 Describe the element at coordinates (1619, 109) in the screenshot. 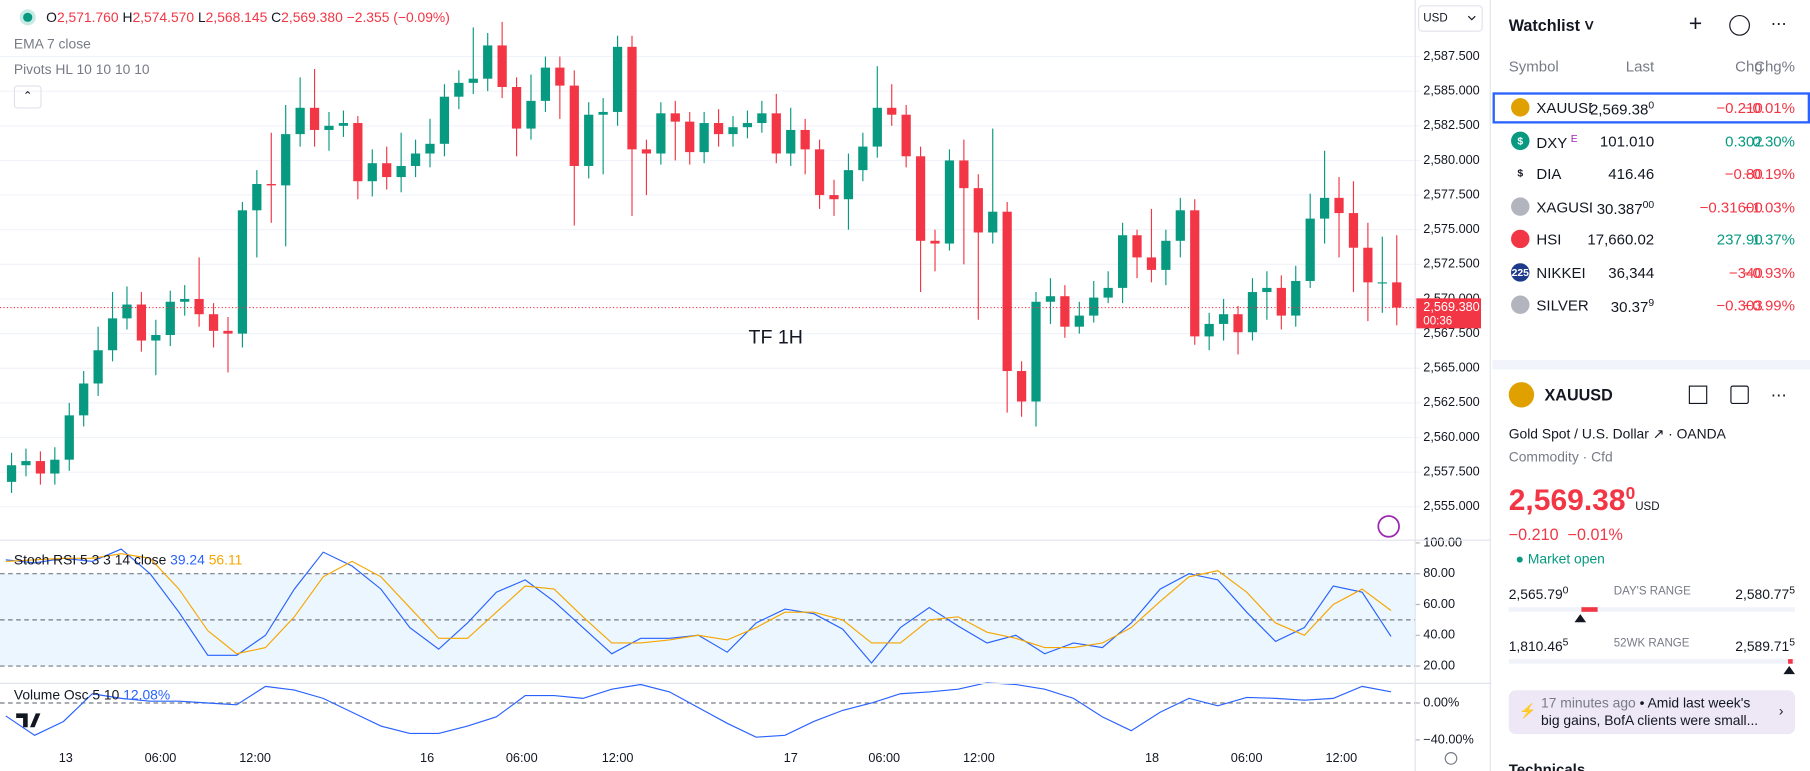

I see `last-value: 2,569.38` at that location.